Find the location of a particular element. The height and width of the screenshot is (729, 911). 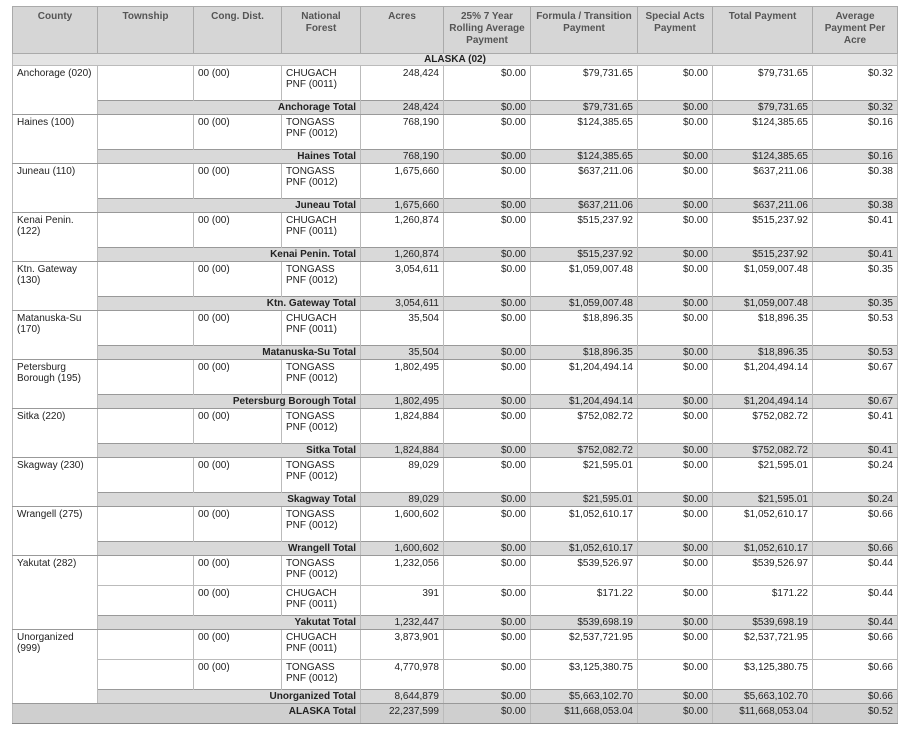

avg-cell: $0.16 is located at coordinates (855, 156).